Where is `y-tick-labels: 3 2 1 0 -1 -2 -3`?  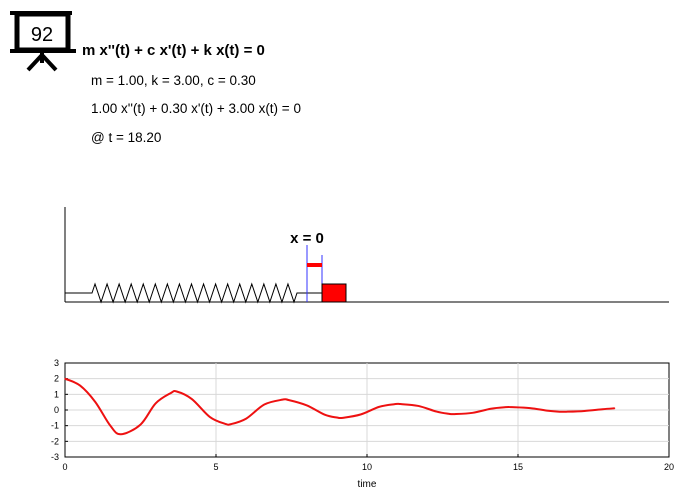 y-tick-labels: 3 2 1 0 -1 -2 -3 is located at coordinates (55, 410).